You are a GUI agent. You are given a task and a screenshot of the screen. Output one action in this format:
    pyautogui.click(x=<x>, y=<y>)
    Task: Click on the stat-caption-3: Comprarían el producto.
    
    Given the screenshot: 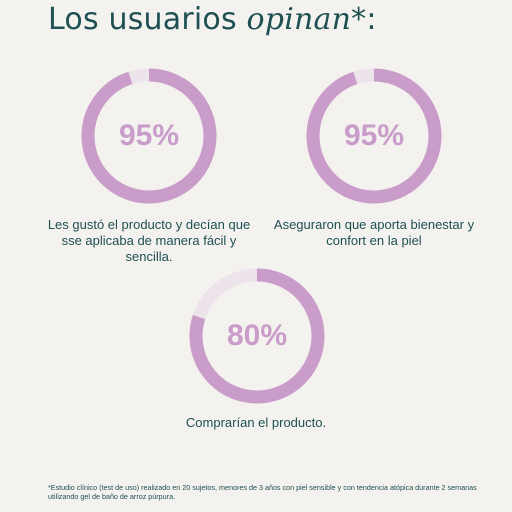 What is the action you would take?
    pyautogui.click(x=256, y=422)
    